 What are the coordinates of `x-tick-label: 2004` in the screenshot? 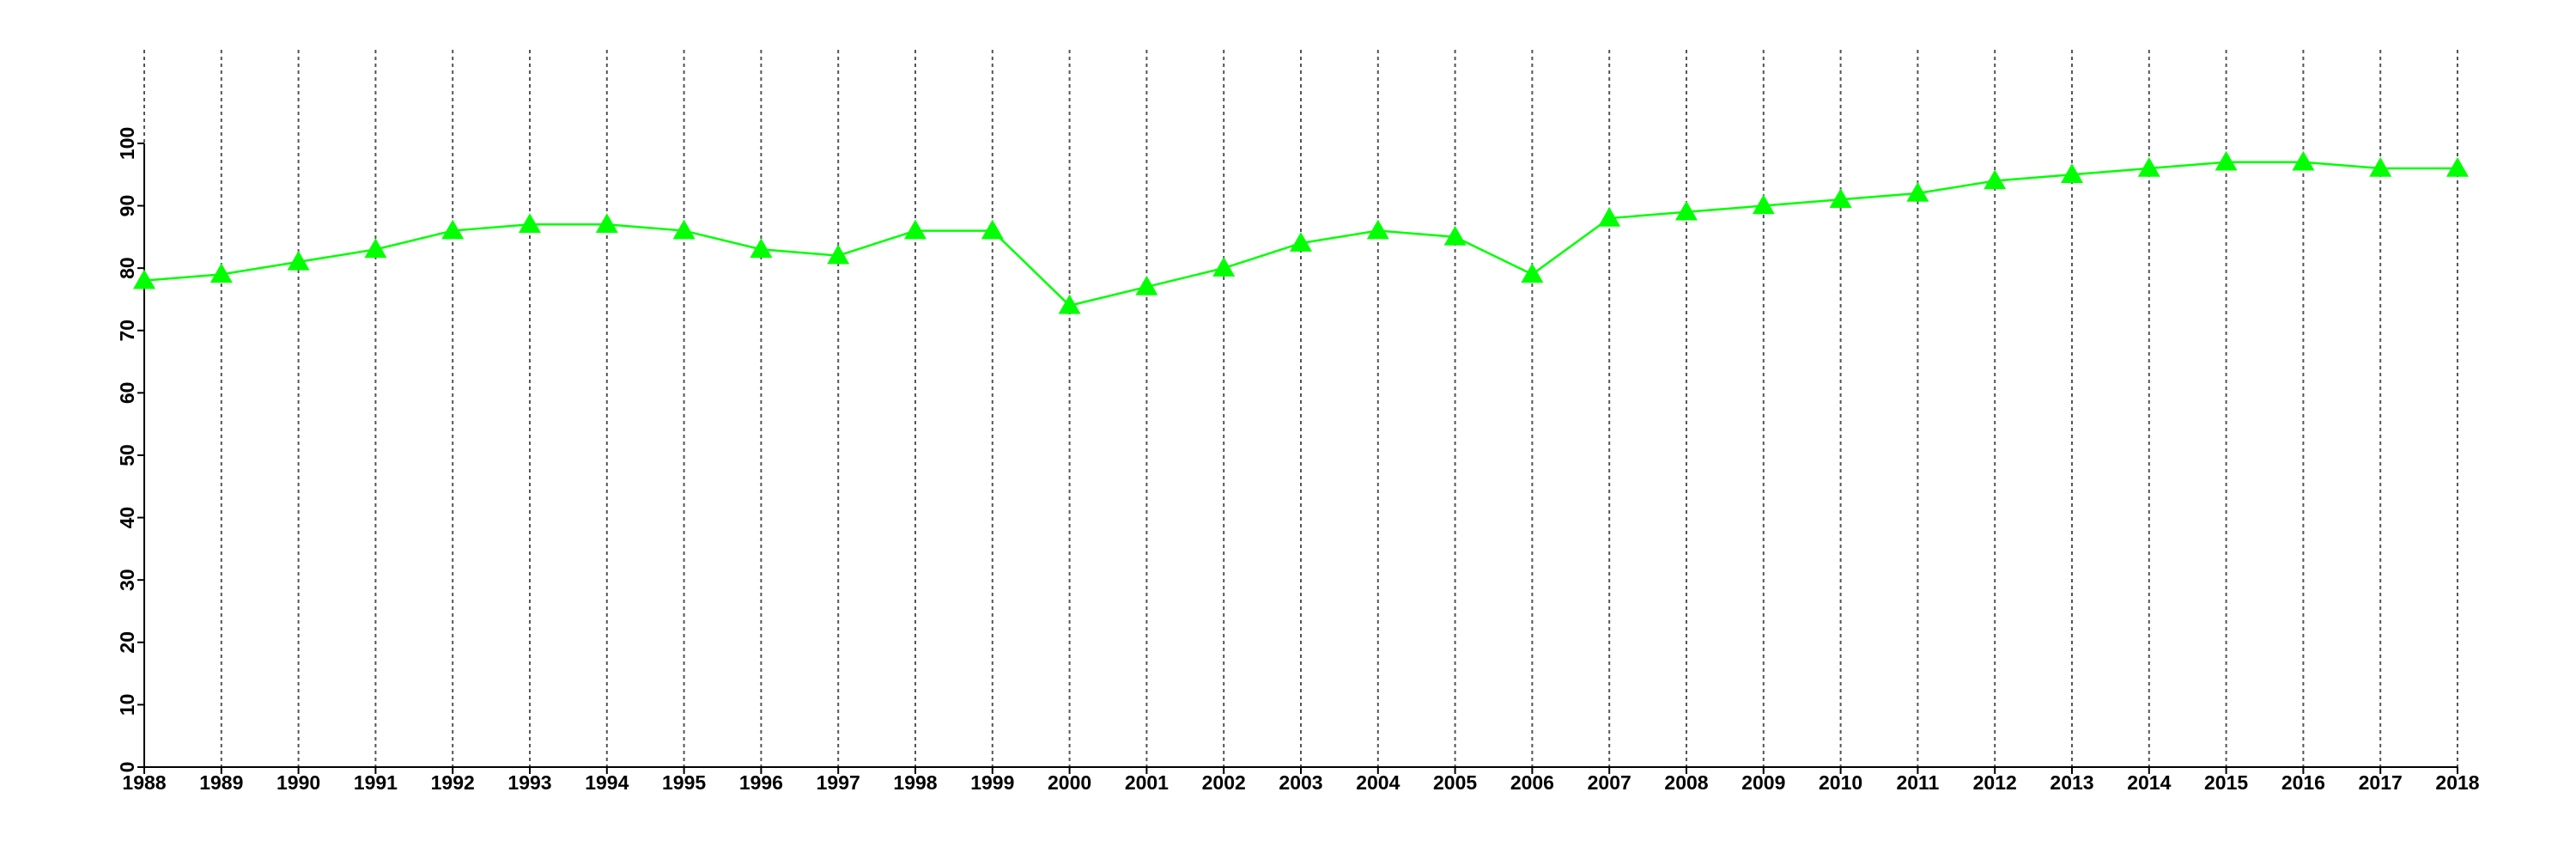 It's located at (1378, 783).